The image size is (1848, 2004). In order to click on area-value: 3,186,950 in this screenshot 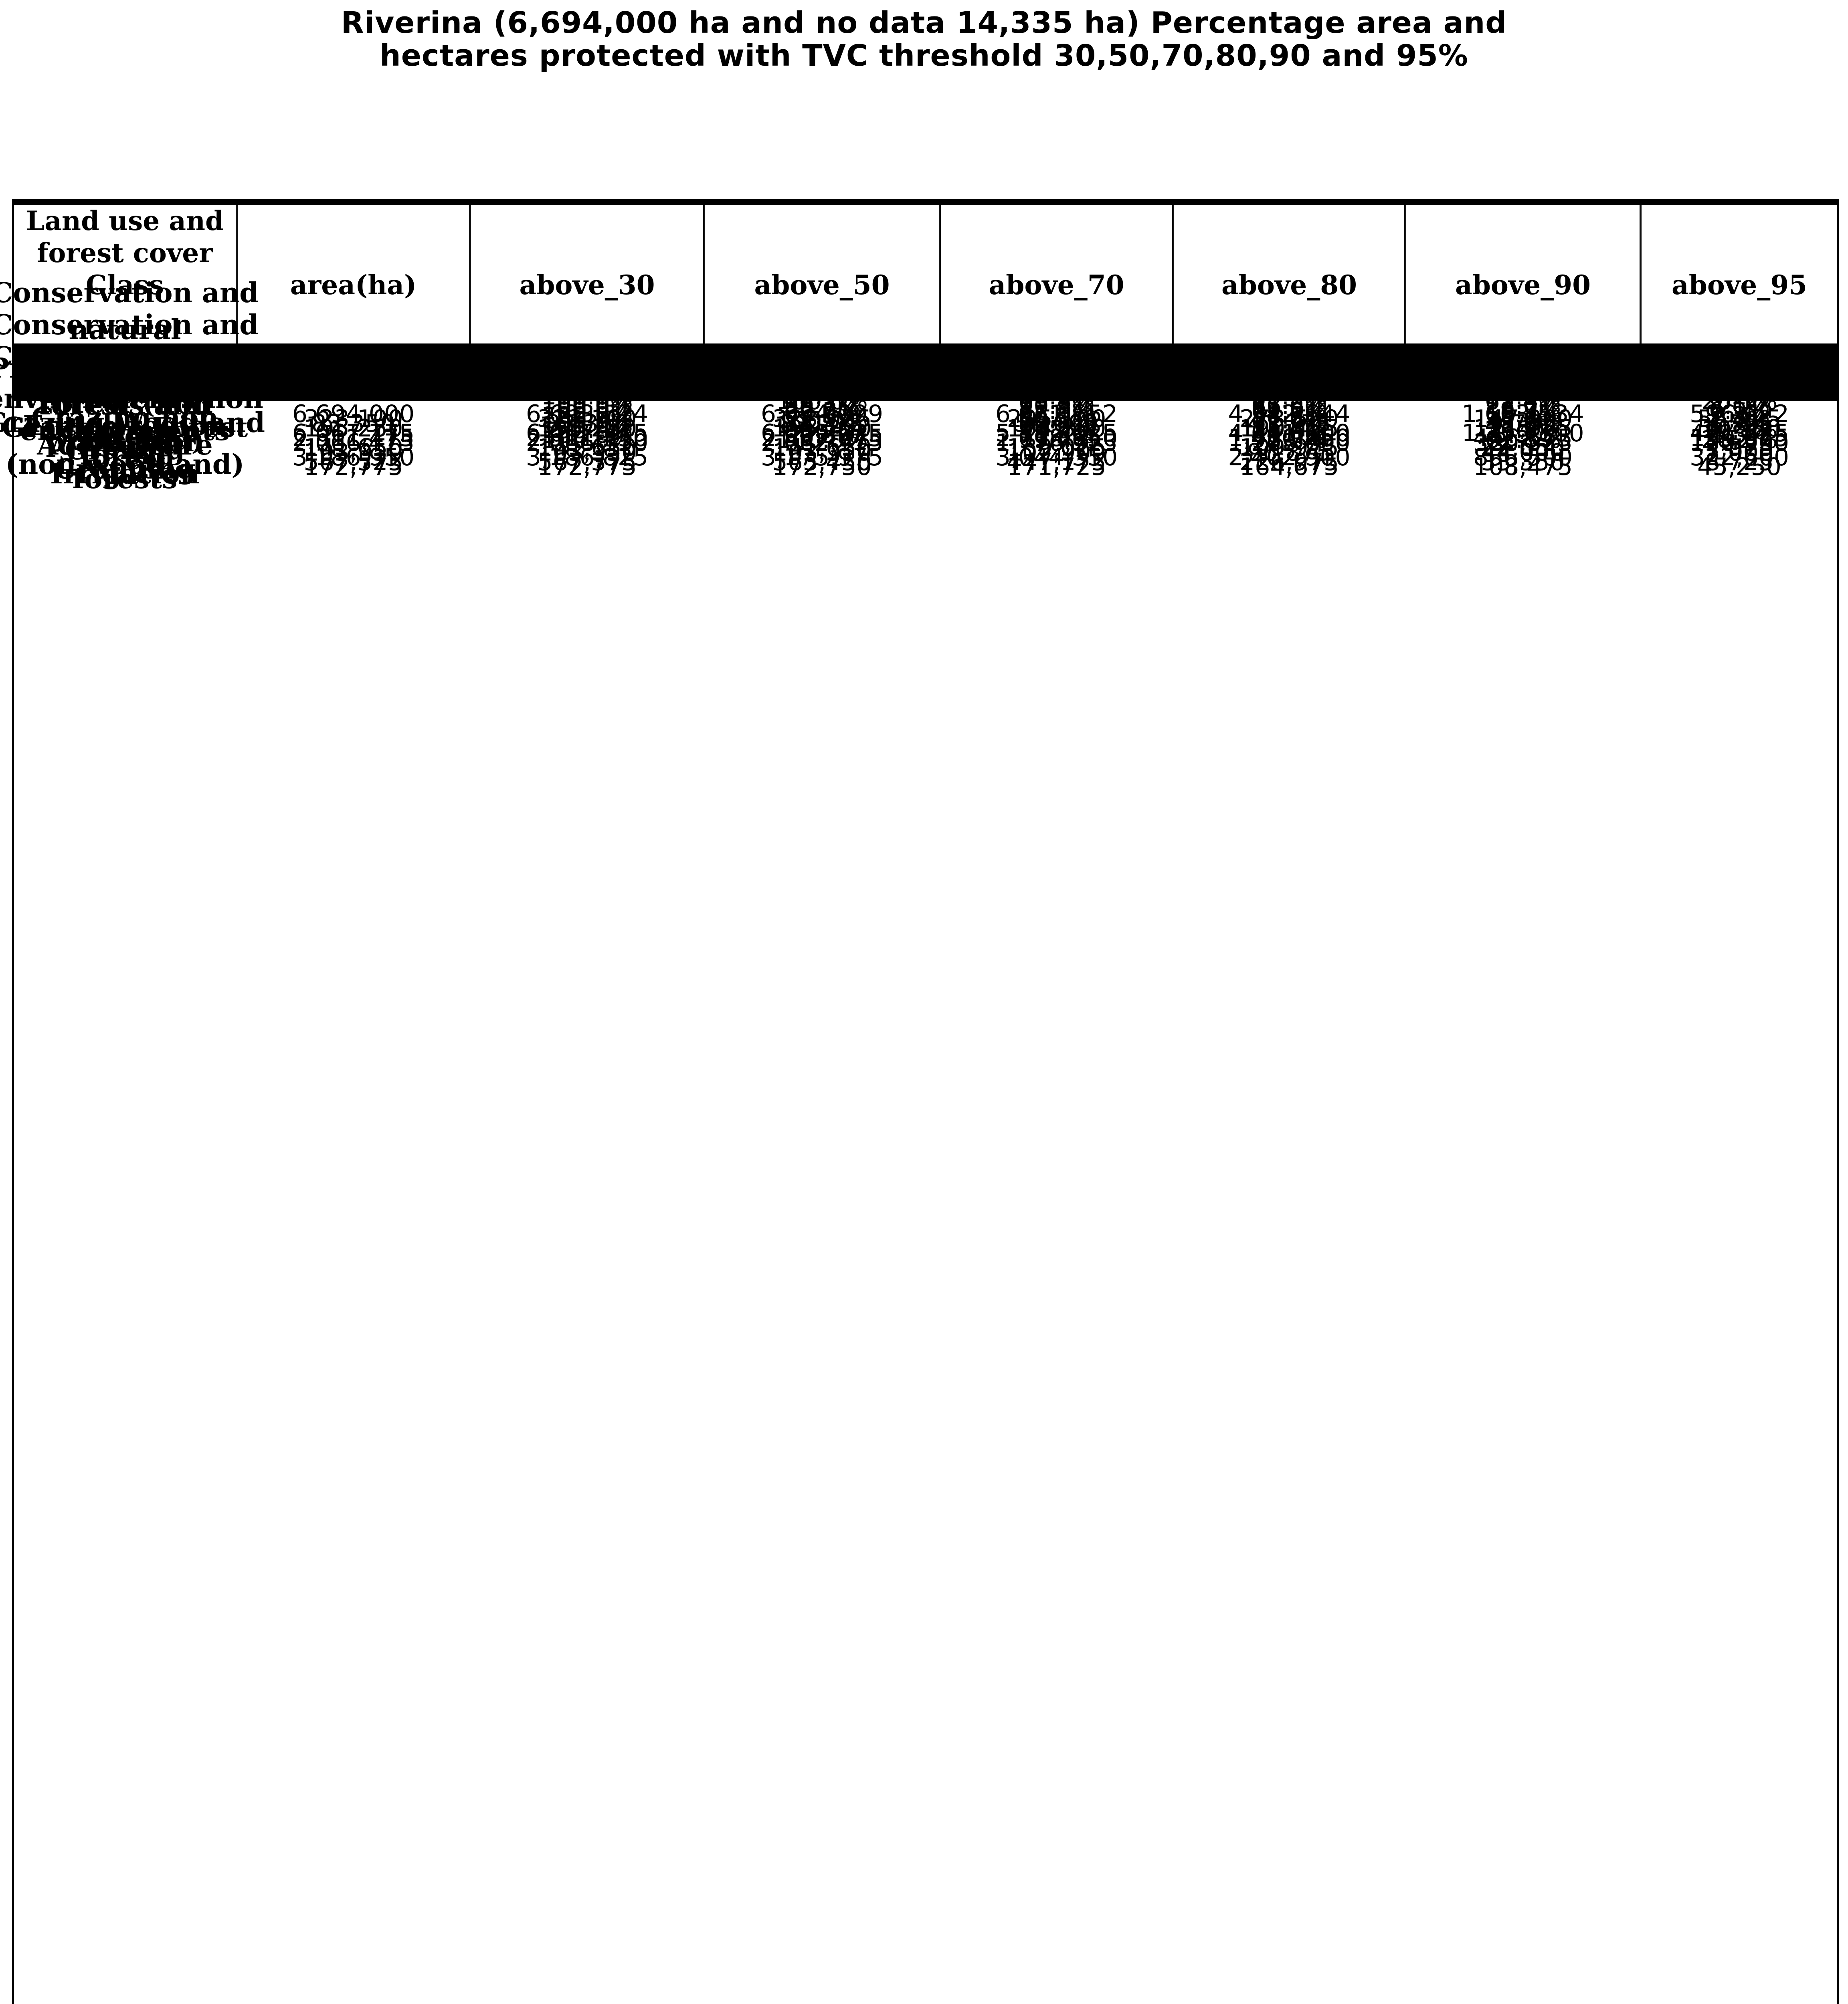, I will do `click(353, 457)`.